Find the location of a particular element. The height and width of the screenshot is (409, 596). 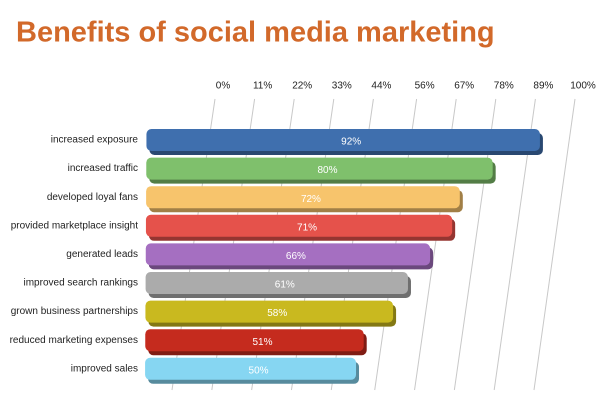

value-label: 61% is located at coordinates (285, 285).